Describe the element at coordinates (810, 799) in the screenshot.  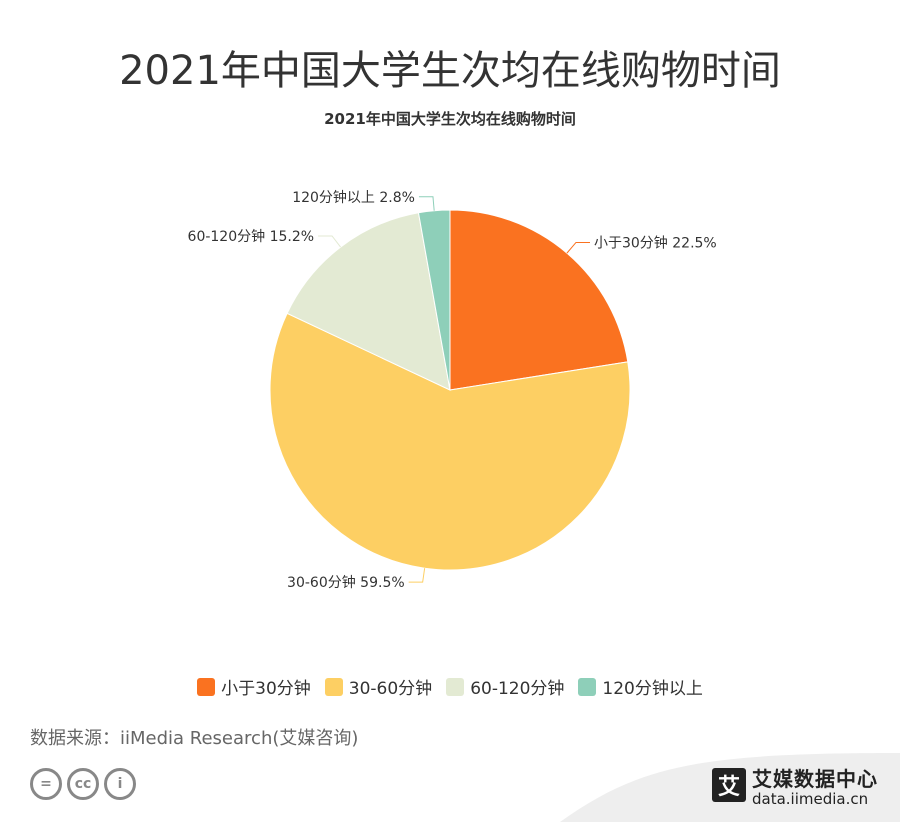
I see `brand-url: data.iimedia.cn` at that location.